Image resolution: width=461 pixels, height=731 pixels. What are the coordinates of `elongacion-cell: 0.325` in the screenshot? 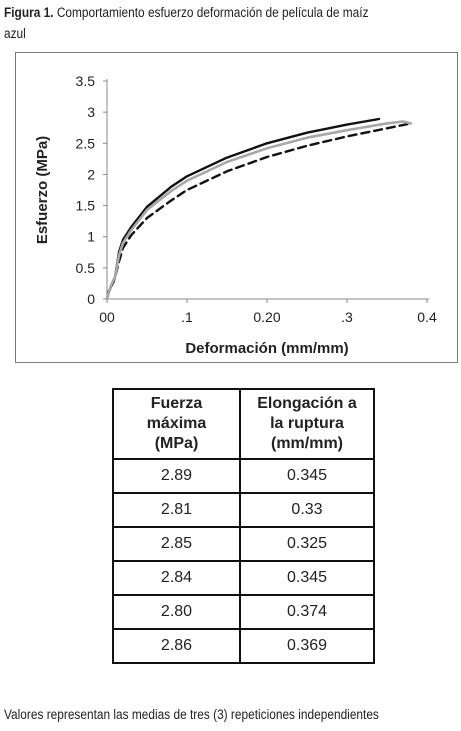 It's located at (307, 544).